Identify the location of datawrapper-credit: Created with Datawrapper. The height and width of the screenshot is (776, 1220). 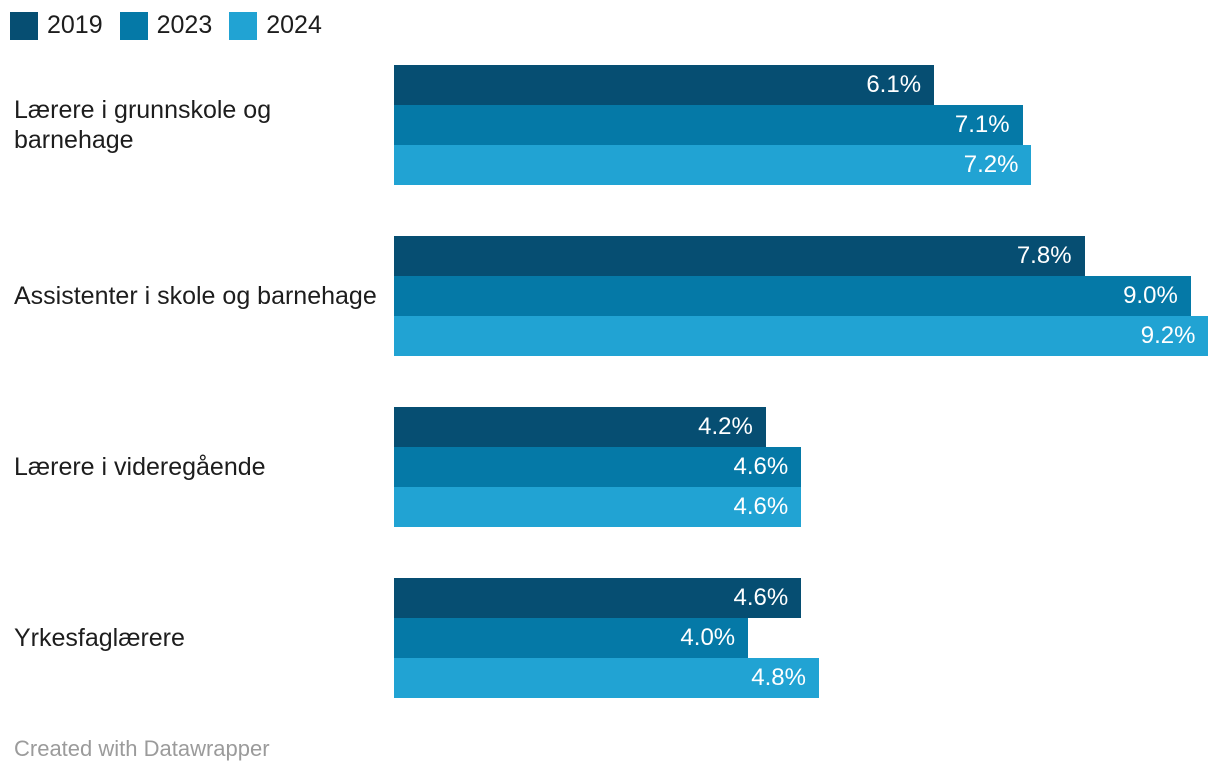
(142, 748).